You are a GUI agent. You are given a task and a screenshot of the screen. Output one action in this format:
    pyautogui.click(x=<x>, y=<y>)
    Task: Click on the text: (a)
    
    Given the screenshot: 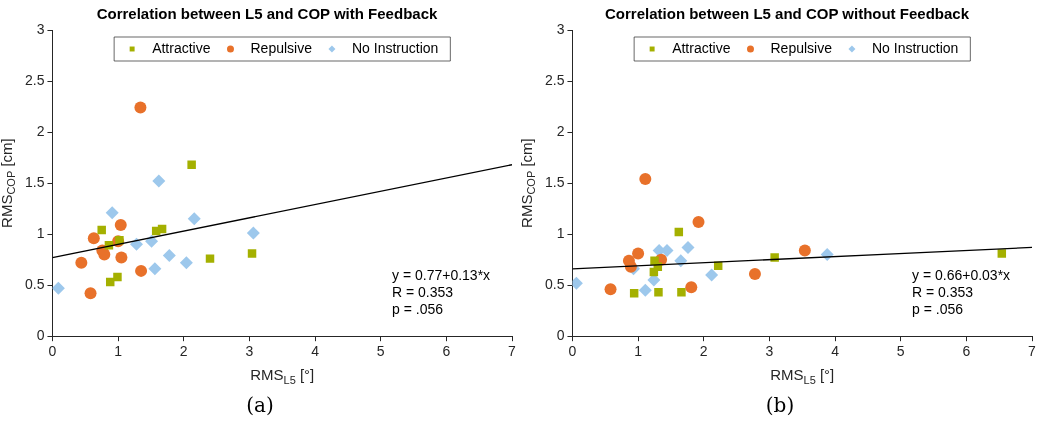 What is the action you would take?
    pyautogui.click(x=260, y=405)
    